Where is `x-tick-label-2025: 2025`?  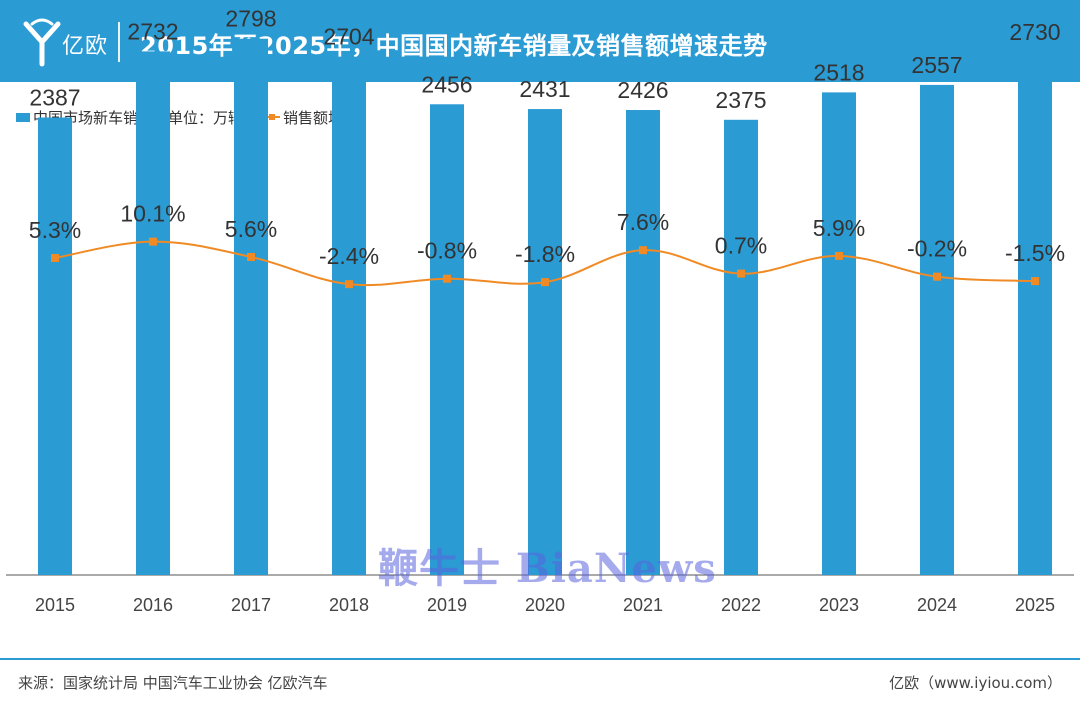
x-tick-label-2025: 2025 is located at coordinates (1035, 605).